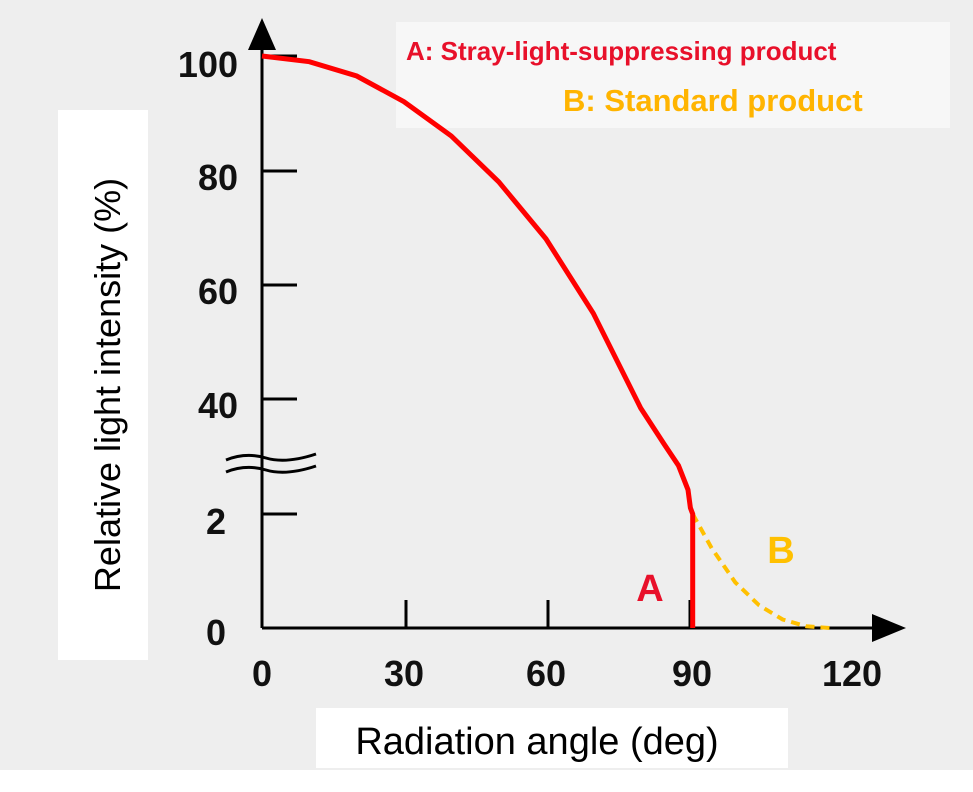 This screenshot has width=973, height=792. I want to click on y-tick-labels: 100 80 60 40 2 0, so click(208, 348).